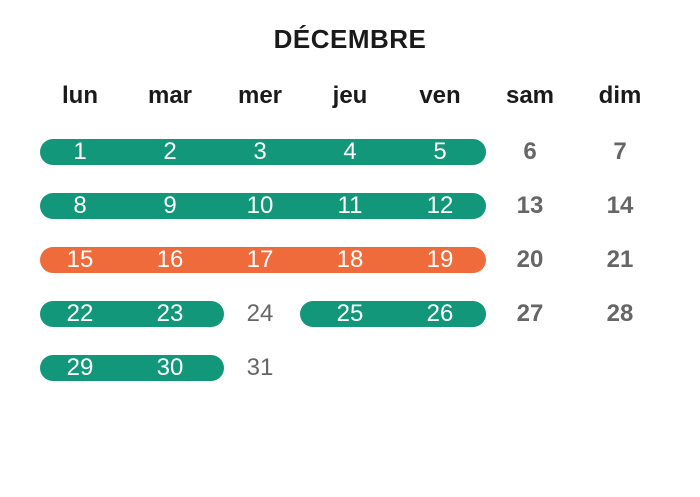  I want to click on highlight-bar-week-4a, so click(132, 314).